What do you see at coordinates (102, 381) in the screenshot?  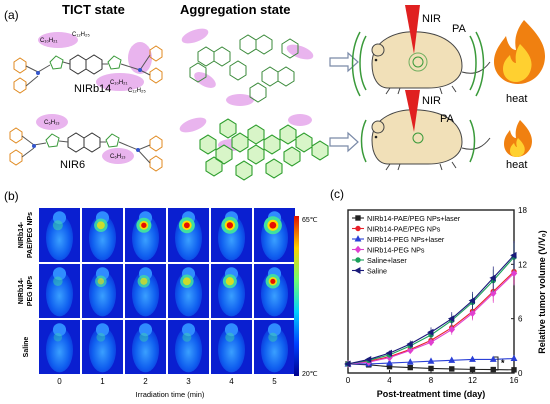 I see `time-tick-label: 1` at bounding box center [102, 381].